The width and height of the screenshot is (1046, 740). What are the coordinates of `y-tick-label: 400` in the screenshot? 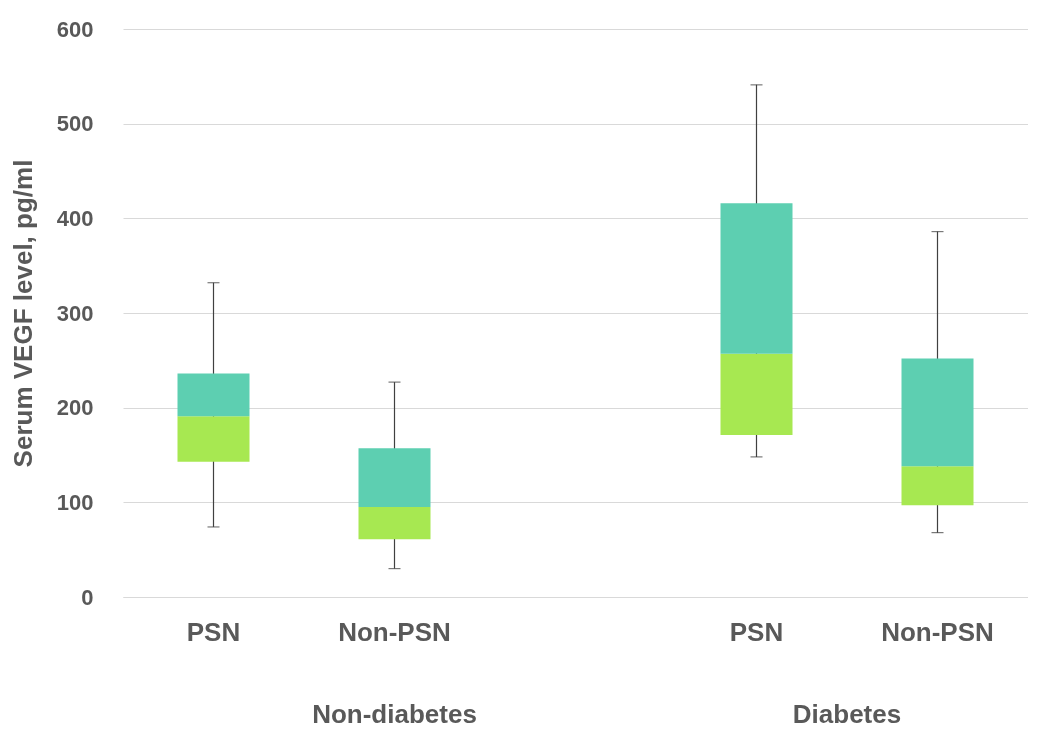 It's located at (75, 218).